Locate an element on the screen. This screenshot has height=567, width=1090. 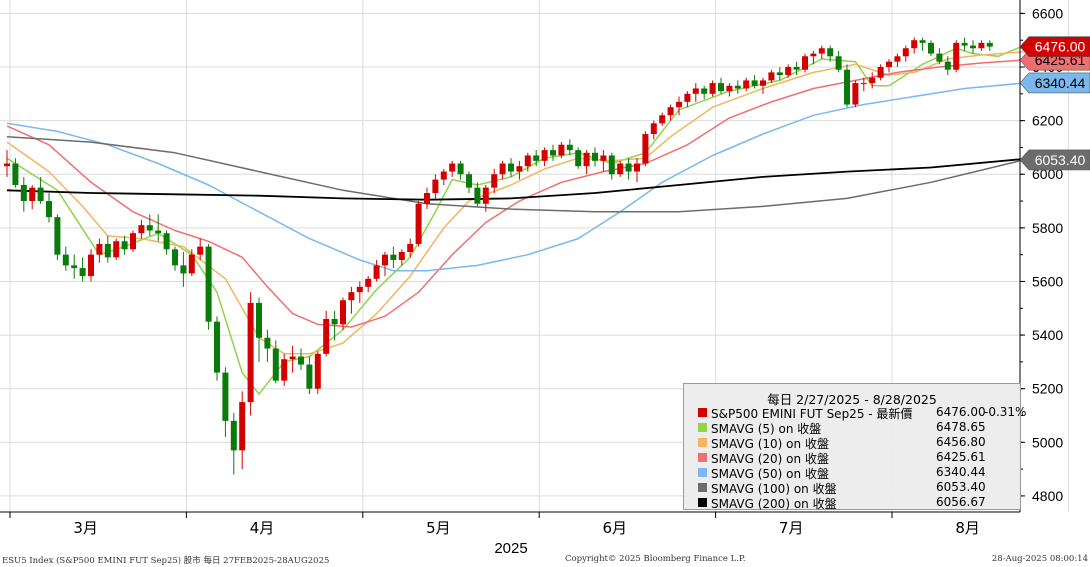
price-tag: 6340.44 is located at coordinates (1054, 83).